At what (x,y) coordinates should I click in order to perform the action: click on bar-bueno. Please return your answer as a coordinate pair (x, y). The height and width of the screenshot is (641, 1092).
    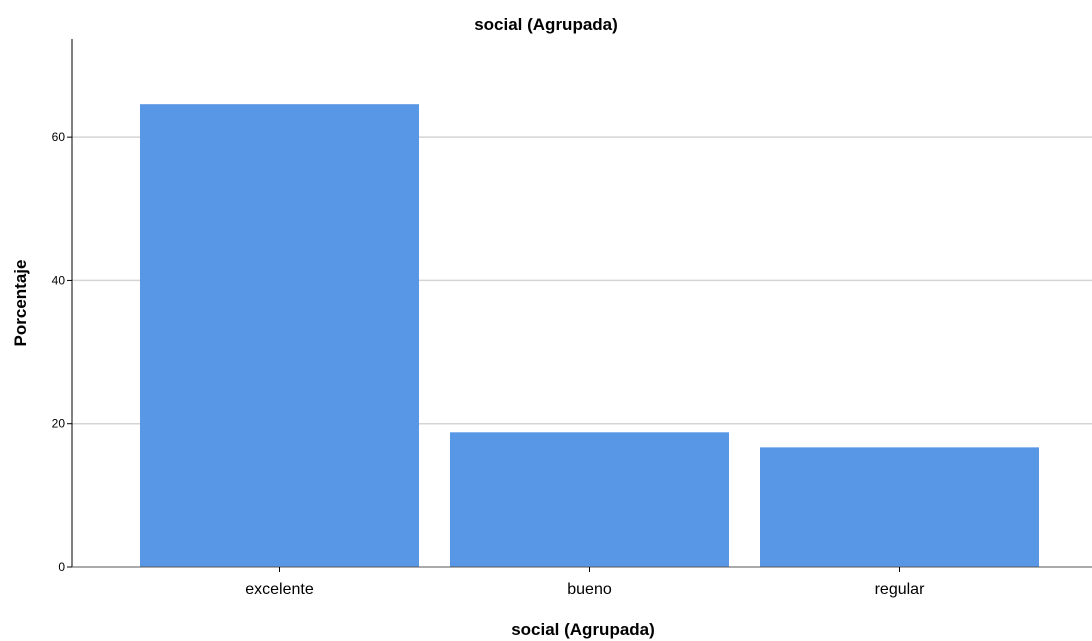
    Looking at the image, I should click on (589, 499).